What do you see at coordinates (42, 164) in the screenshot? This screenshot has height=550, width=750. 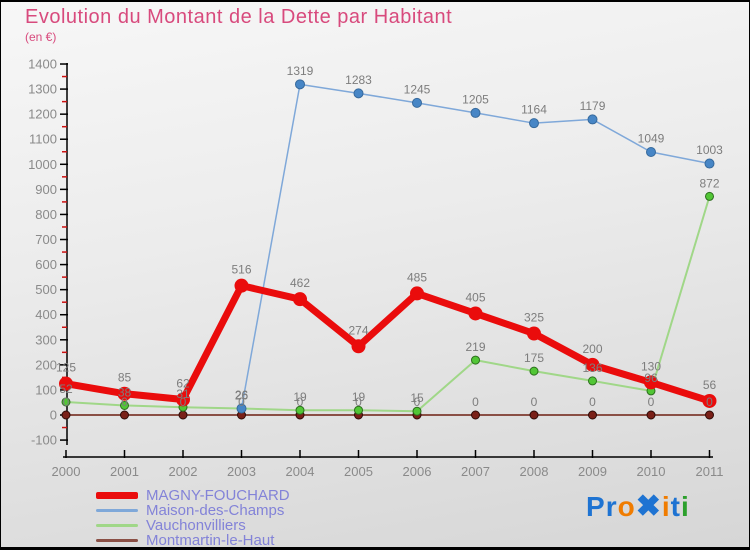 I see `y-tick-label: 1000` at bounding box center [42, 164].